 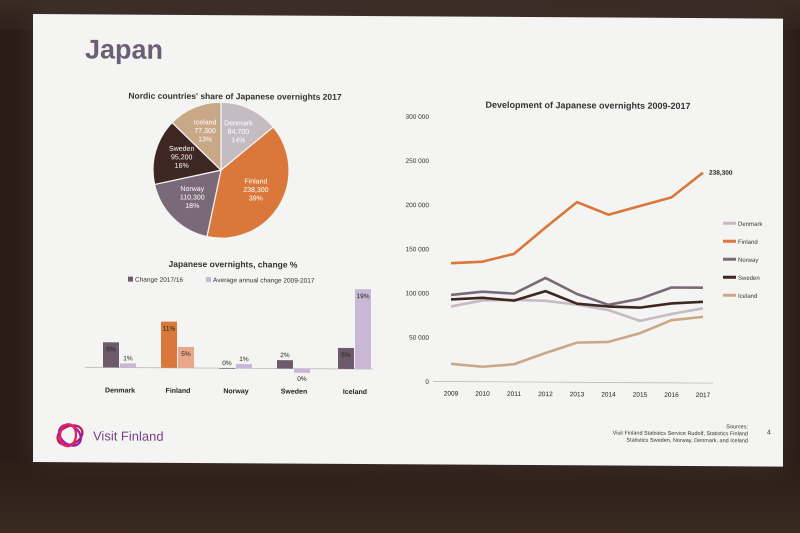 What do you see at coordinates (255, 190) in the screenshot?
I see `pie-label-finland: Finland 238,300 39%` at bounding box center [255, 190].